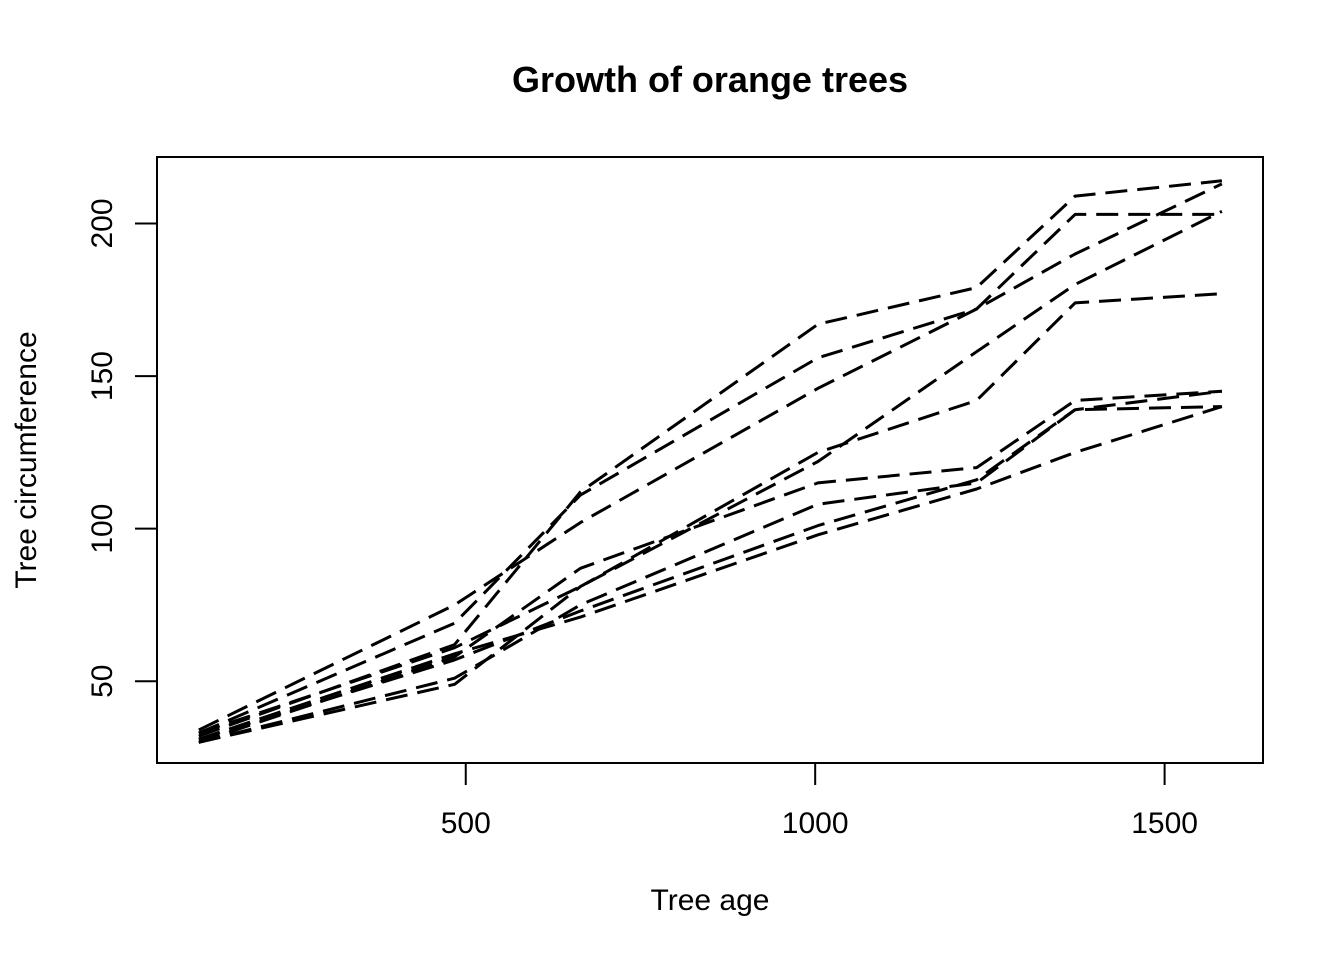 Image resolution: width=1344 pixels, height=960 pixels. Describe the element at coordinates (102, 223) in the screenshot. I see `y-tick-label: 200` at that location.